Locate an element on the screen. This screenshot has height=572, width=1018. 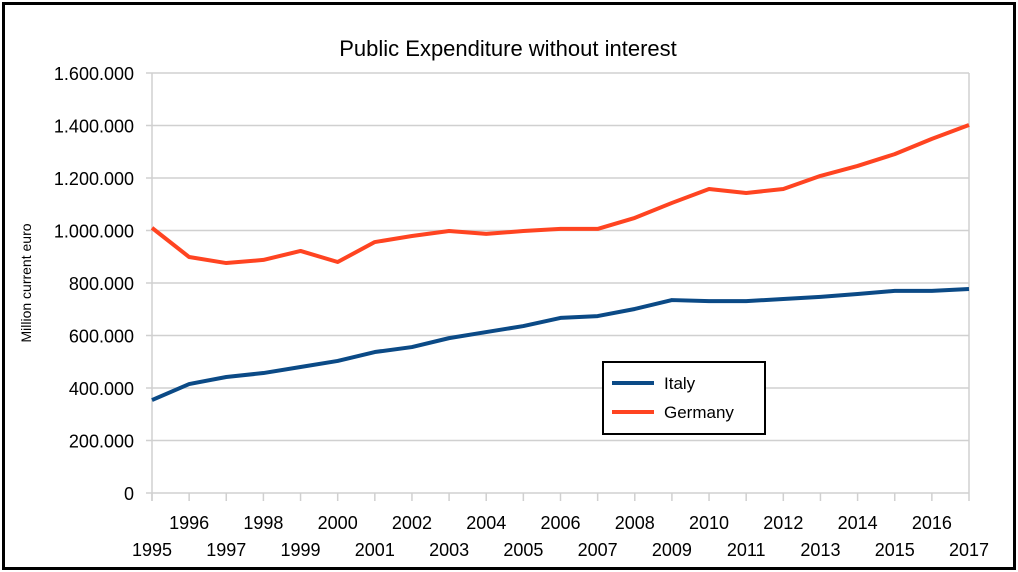
y-tick-label: 800.000 is located at coordinates (101, 284).